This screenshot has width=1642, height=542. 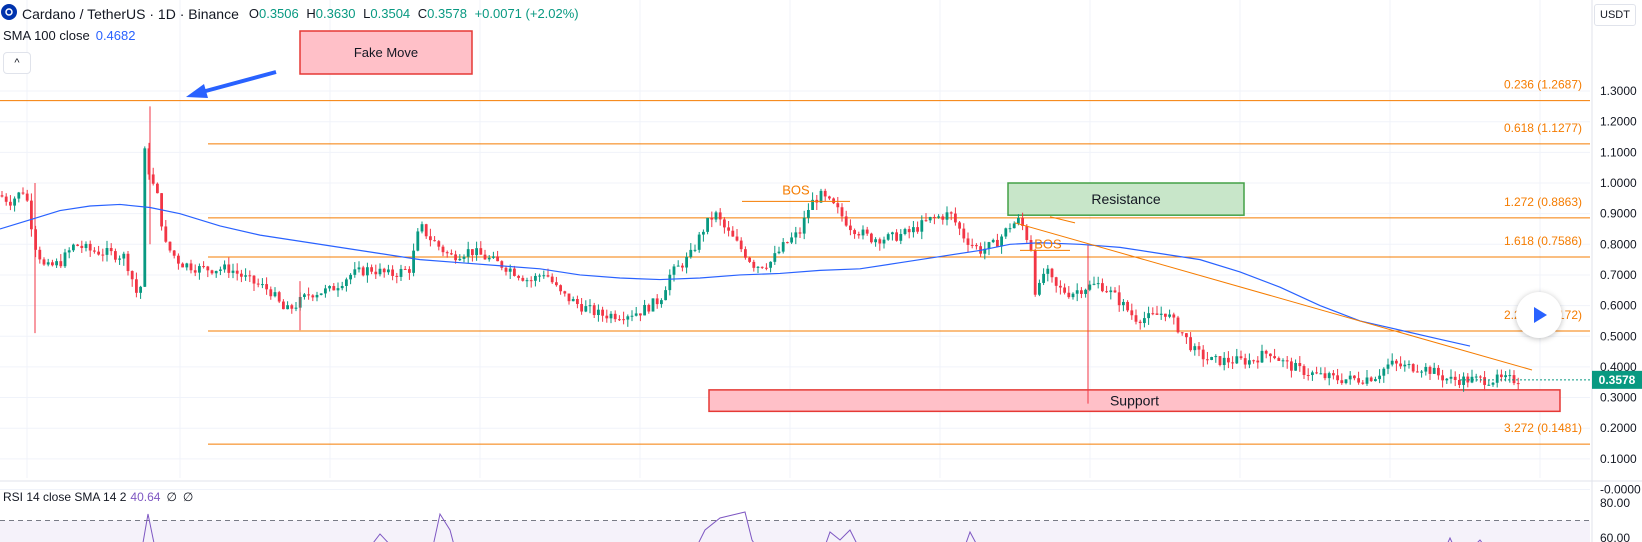 I want to click on resistance-zone, so click(x=1126, y=199).